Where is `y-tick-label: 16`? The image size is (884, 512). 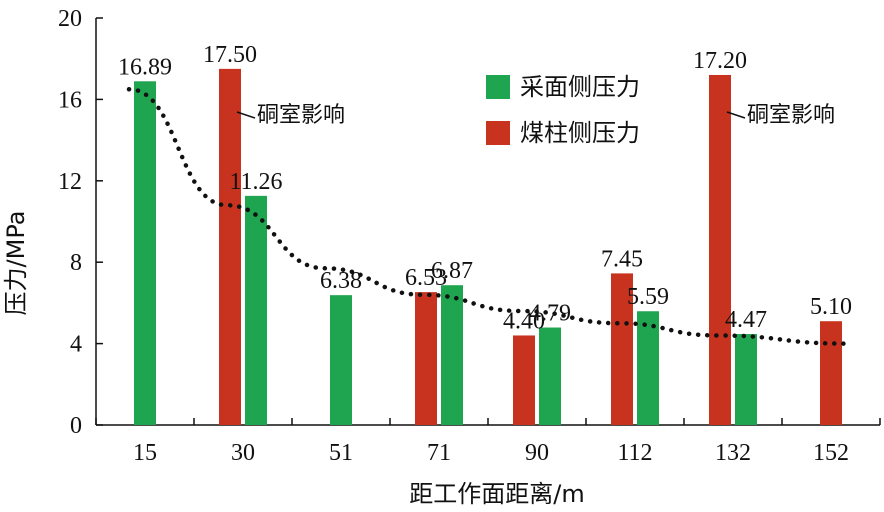 y-tick-label: 16 is located at coordinates (70, 100).